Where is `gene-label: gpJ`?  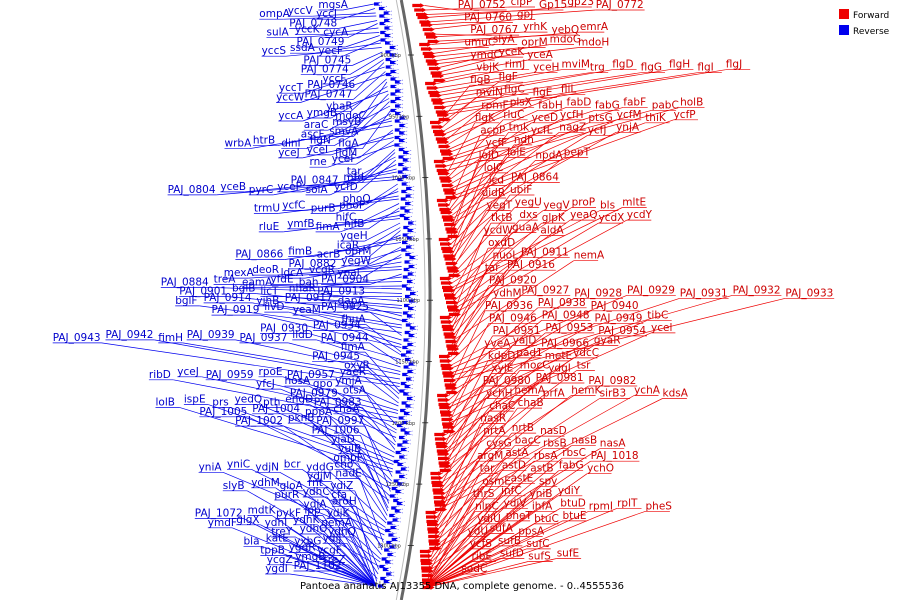
gene-label: gpJ is located at coordinates (525, 15).